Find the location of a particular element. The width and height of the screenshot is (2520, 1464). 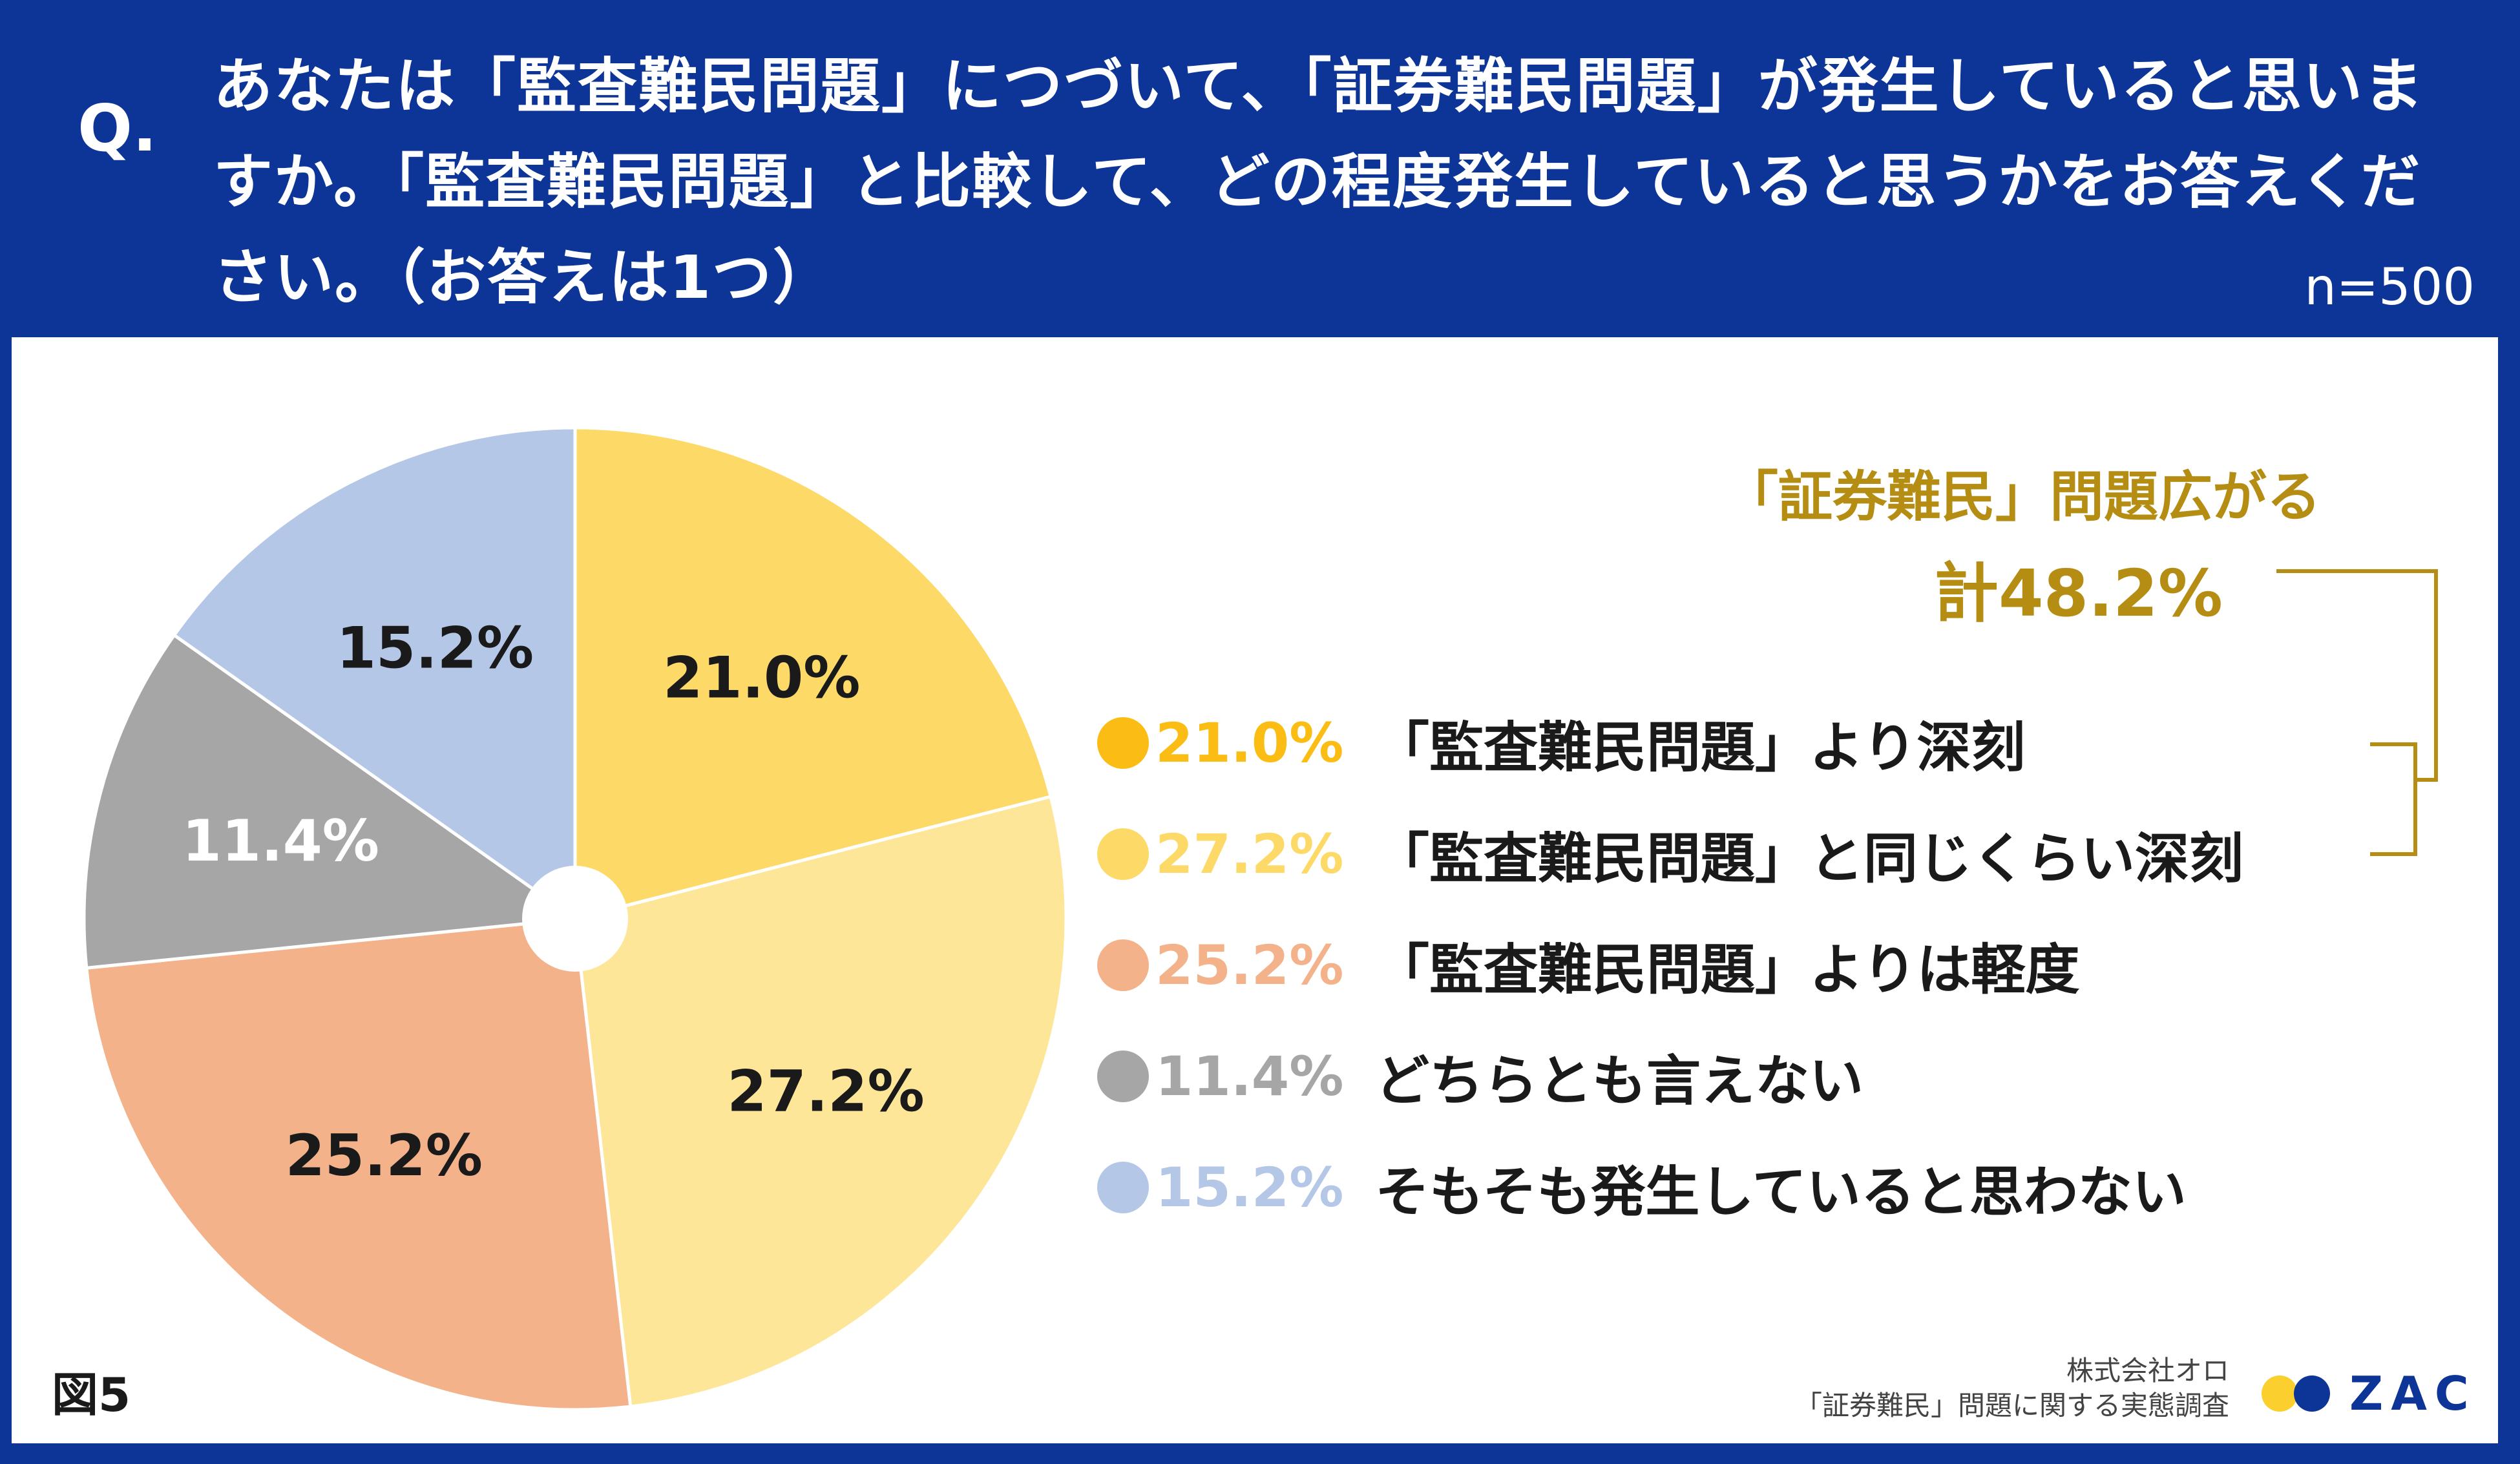

legend-label: そもそも発生していると思わない is located at coordinates (1781, 1192).